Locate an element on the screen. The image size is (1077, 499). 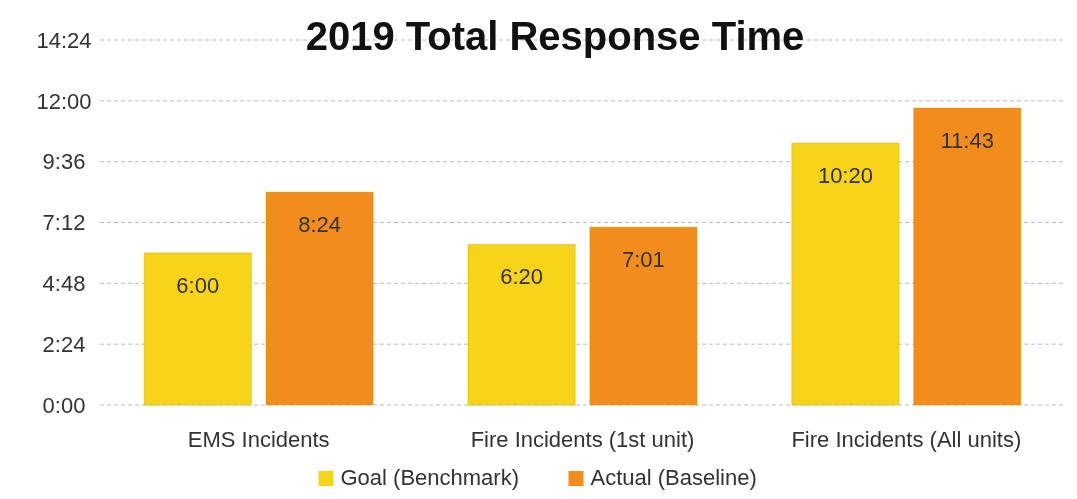
x-tick-label: EMS Incidents is located at coordinates (258, 439).